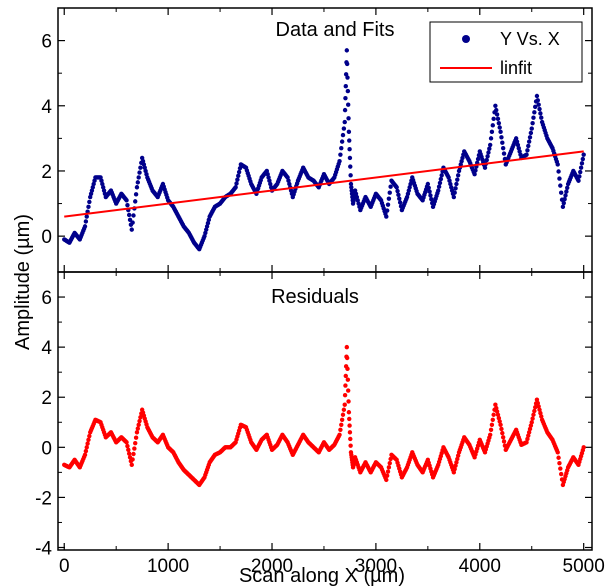 The width and height of the screenshot is (612, 588). Describe the element at coordinates (46, 42) in the screenshot. I see `y-tick-label: 6` at that location.